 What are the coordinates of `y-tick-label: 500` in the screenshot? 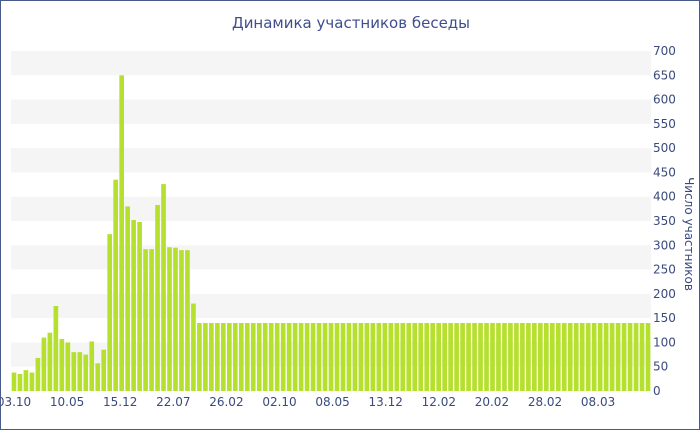 It's located at (664, 148).